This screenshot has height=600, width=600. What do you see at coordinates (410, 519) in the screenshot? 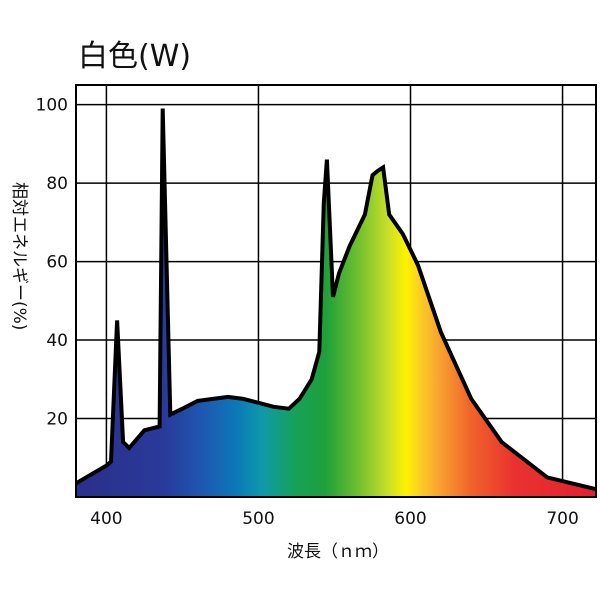
I see `x-tick-label: 600` at bounding box center [410, 519].